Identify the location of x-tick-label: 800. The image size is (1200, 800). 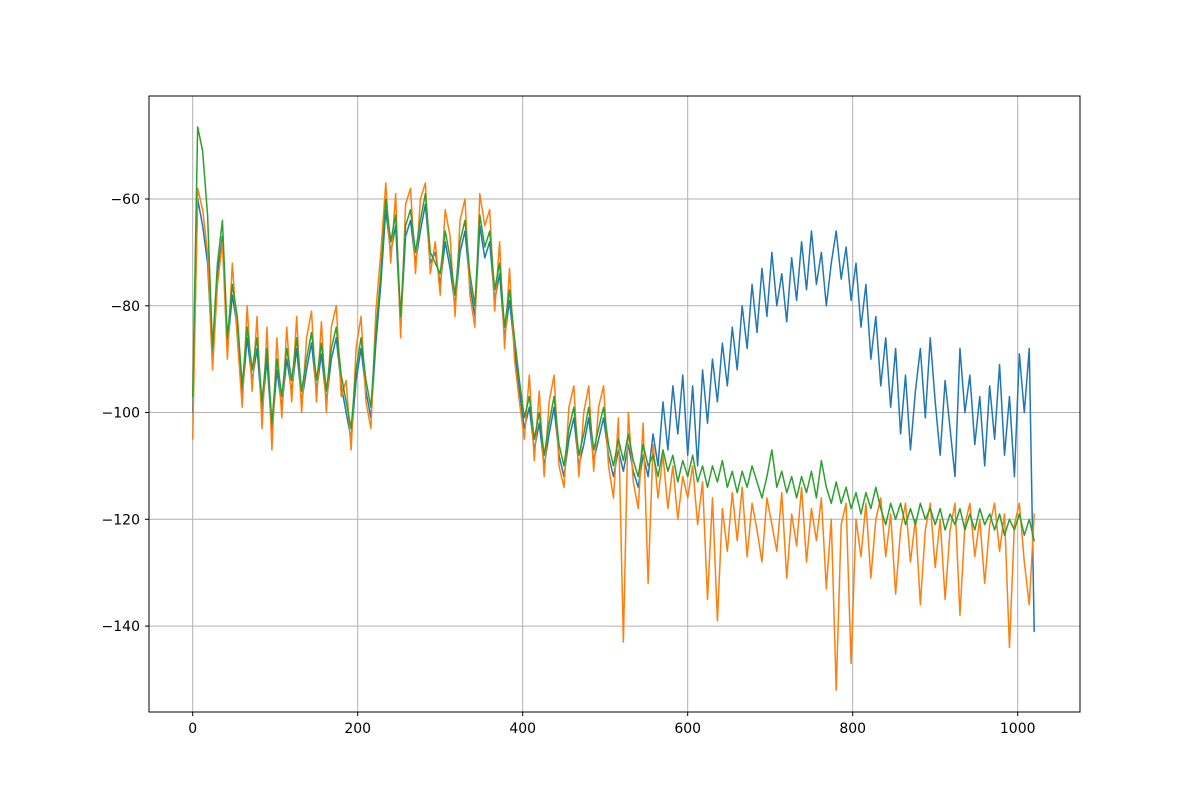
(852, 729).